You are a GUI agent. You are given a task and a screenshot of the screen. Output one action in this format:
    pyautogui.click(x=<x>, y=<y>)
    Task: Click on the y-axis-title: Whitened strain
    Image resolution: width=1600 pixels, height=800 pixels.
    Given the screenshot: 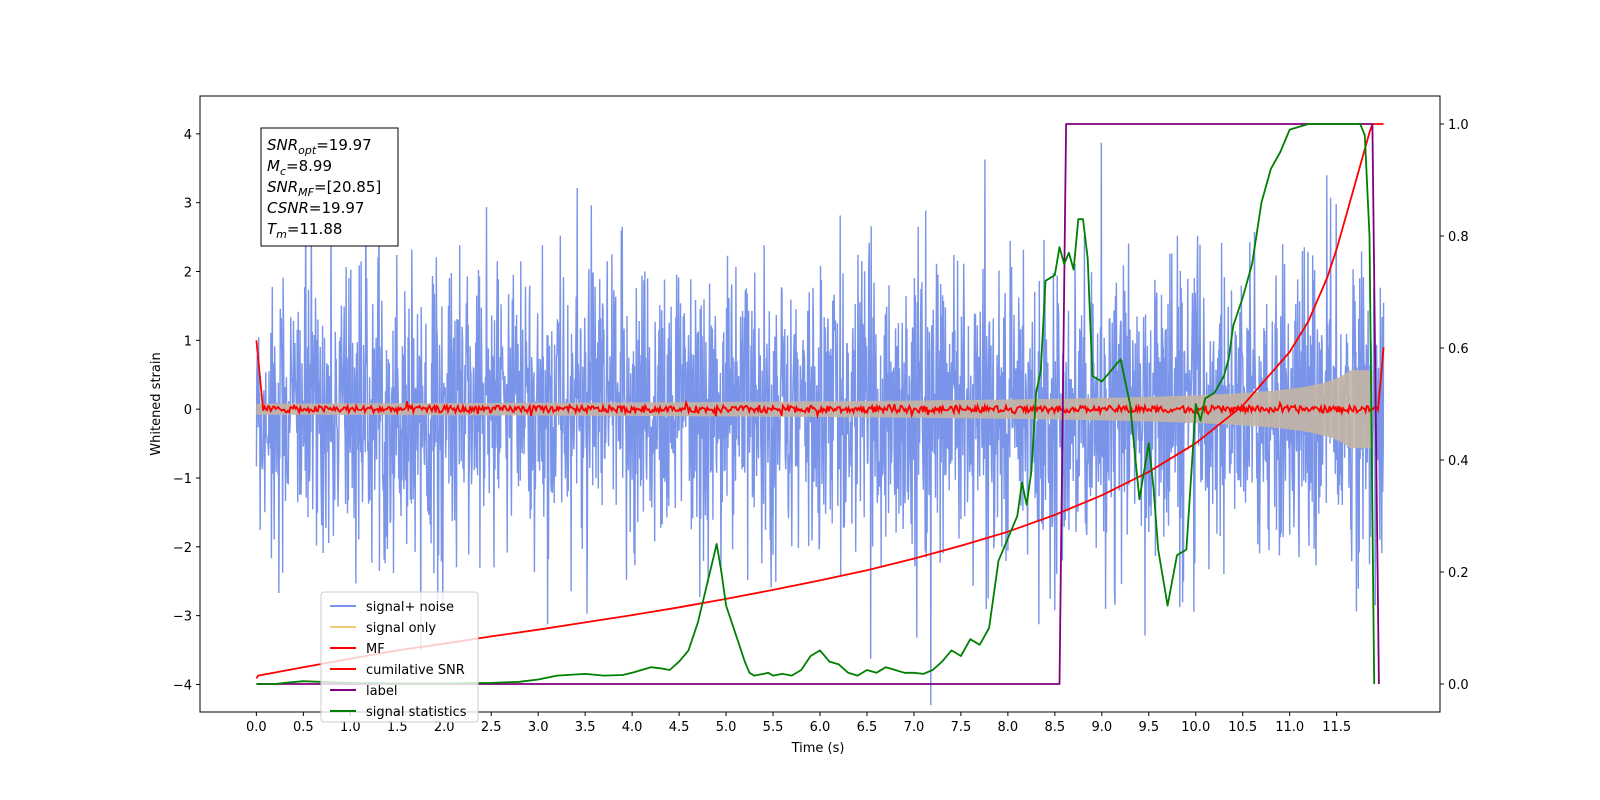 What is the action you would take?
    pyautogui.click(x=156, y=403)
    